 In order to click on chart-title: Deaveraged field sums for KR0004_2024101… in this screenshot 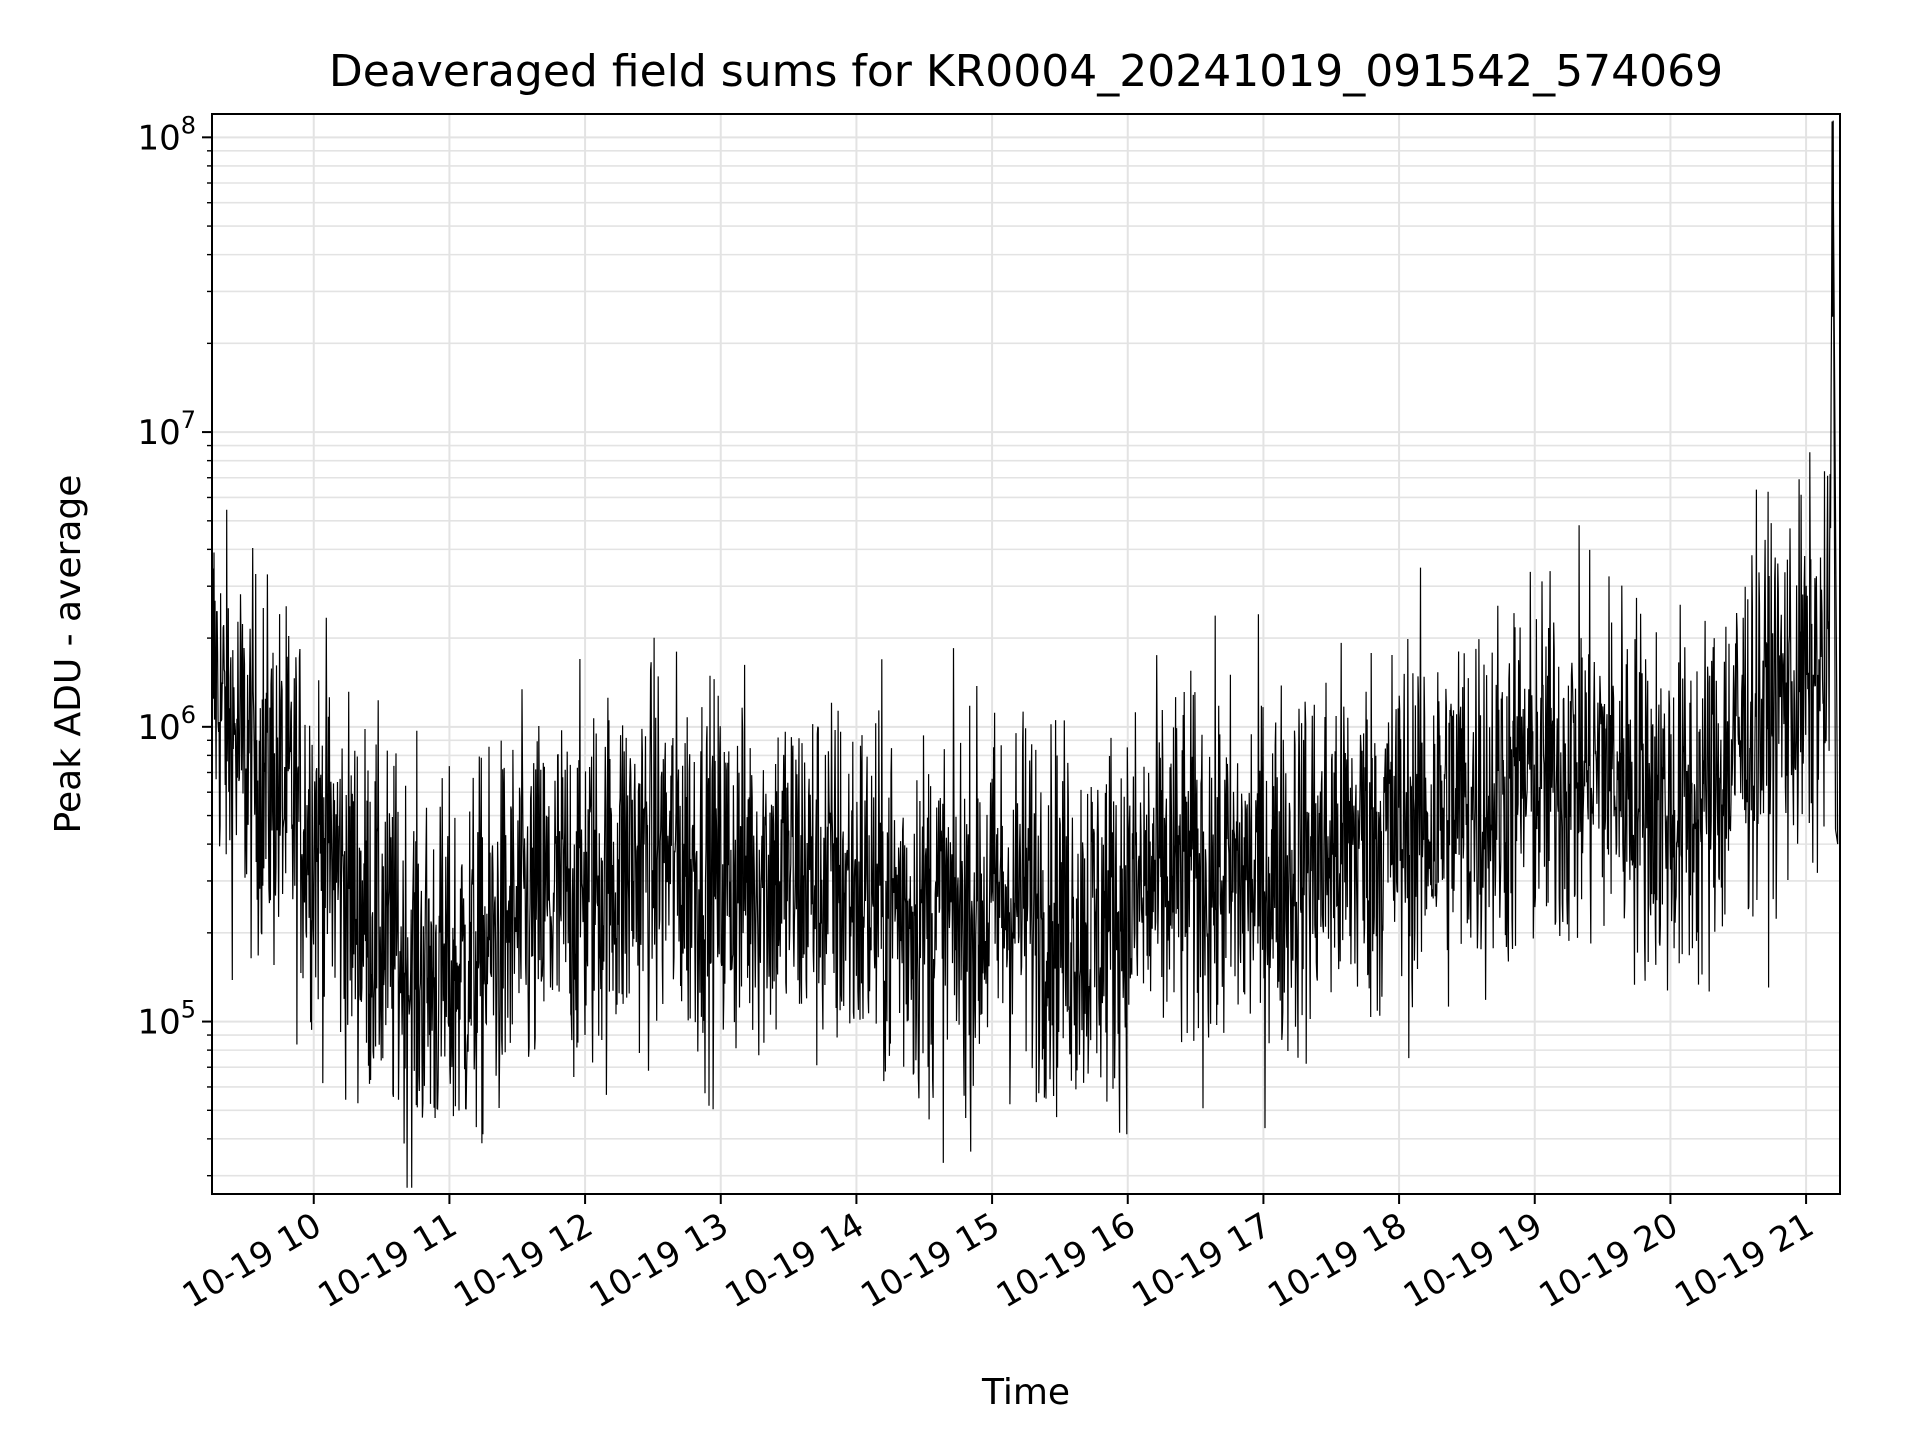, I will do `click(1026, 71)`.